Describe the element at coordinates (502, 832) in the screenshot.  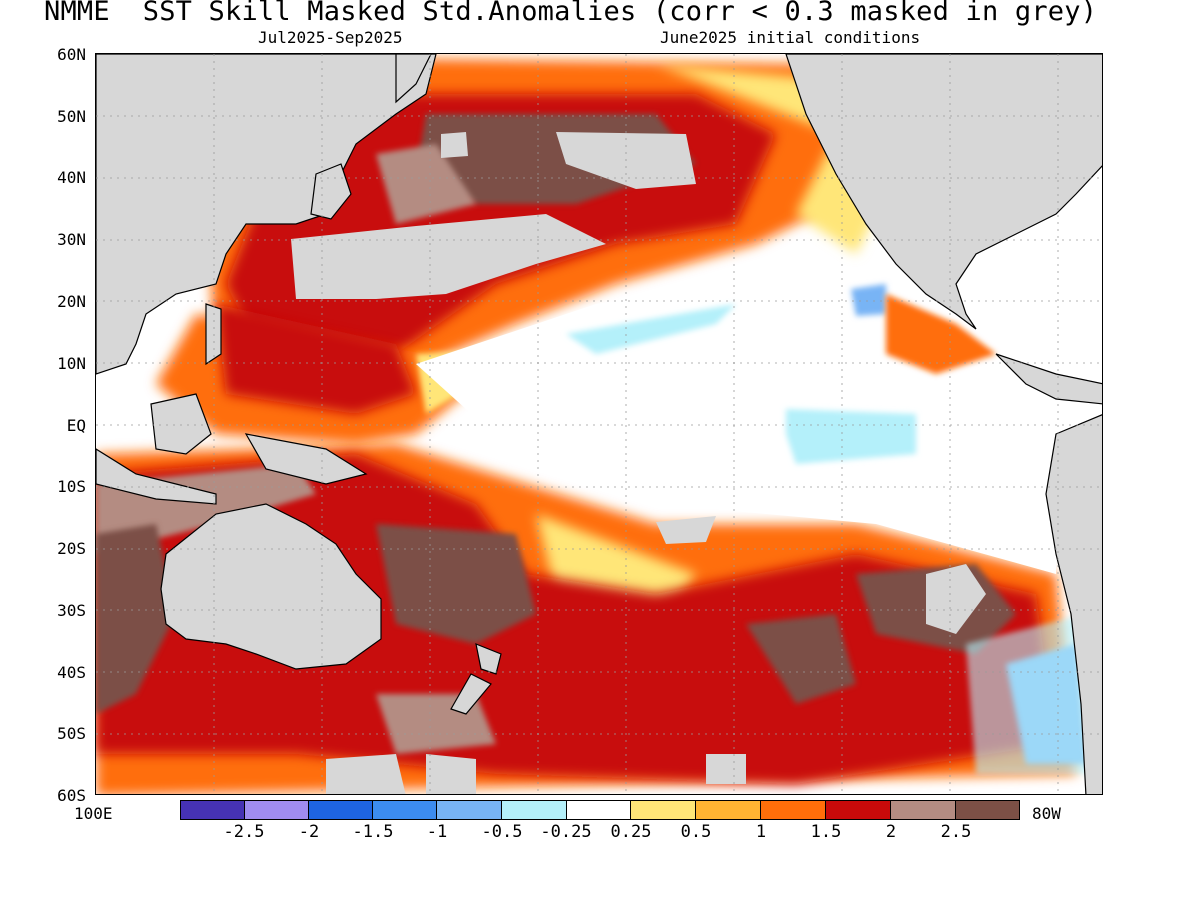
I see `colorbar-label: -0.5` at that location.